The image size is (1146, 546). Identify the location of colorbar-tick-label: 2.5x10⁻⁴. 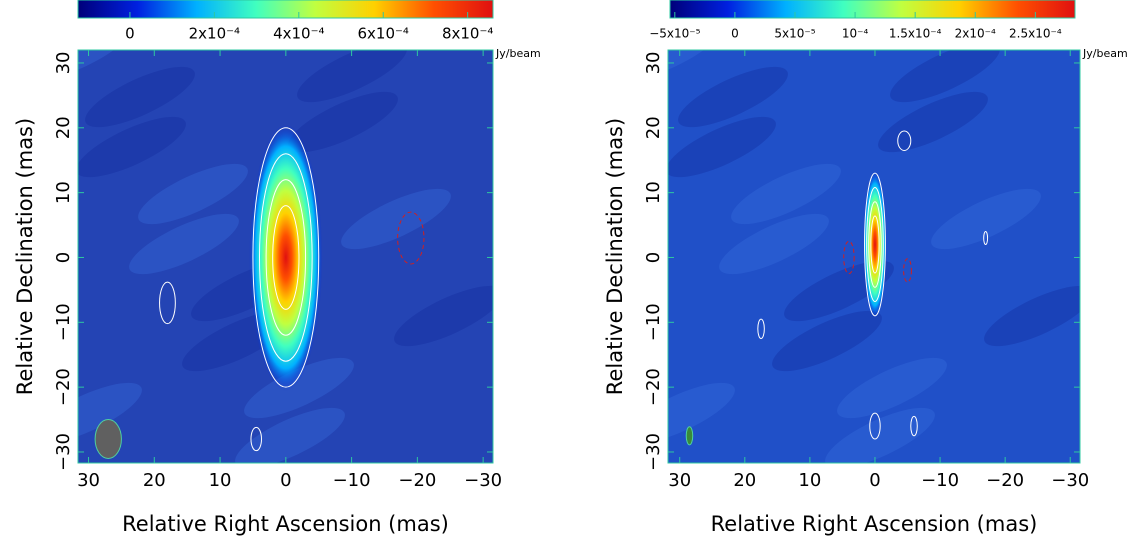
(1035, 34).